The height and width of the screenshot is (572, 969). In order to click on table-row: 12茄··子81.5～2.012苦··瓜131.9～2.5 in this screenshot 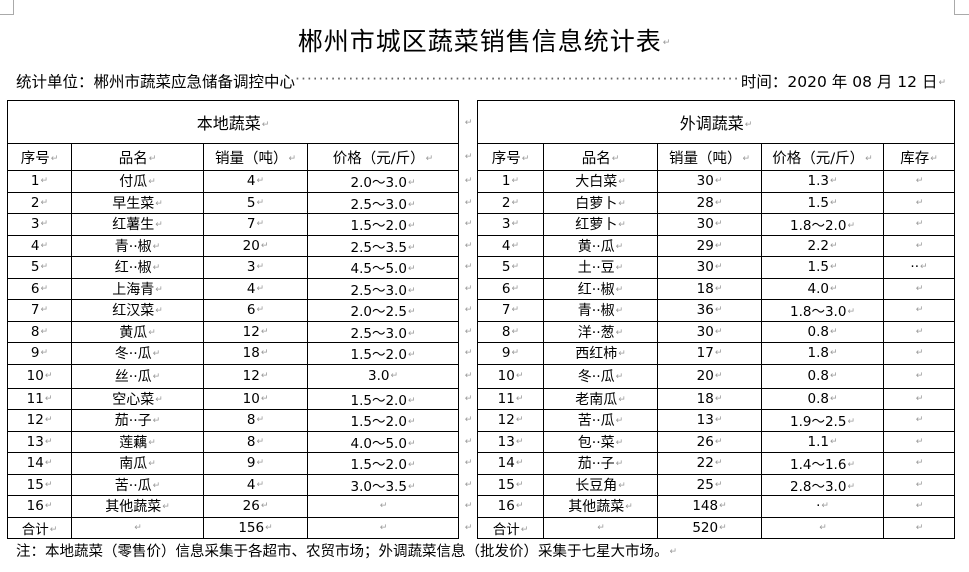, I will do `click(481, 420)`.